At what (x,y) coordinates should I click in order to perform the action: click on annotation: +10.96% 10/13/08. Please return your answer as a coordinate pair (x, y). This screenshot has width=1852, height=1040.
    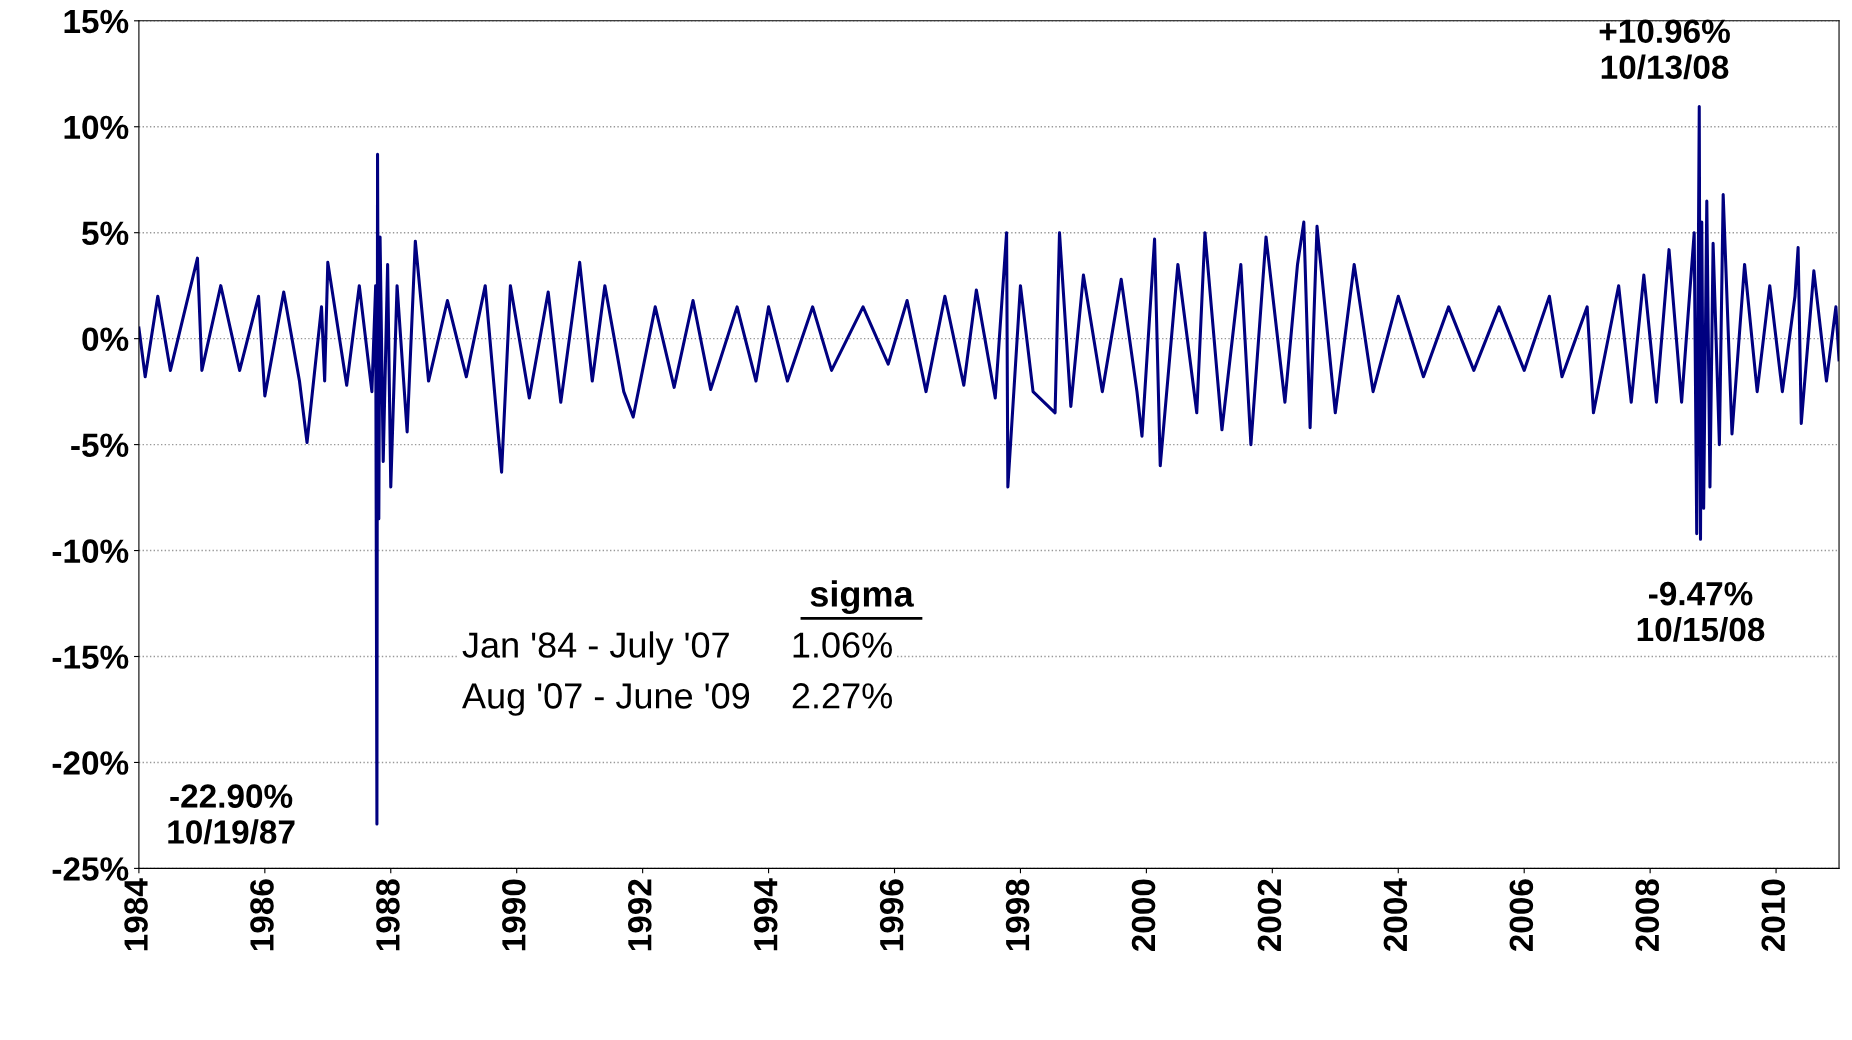
    Looking at the image, I should click on (1664, 49).